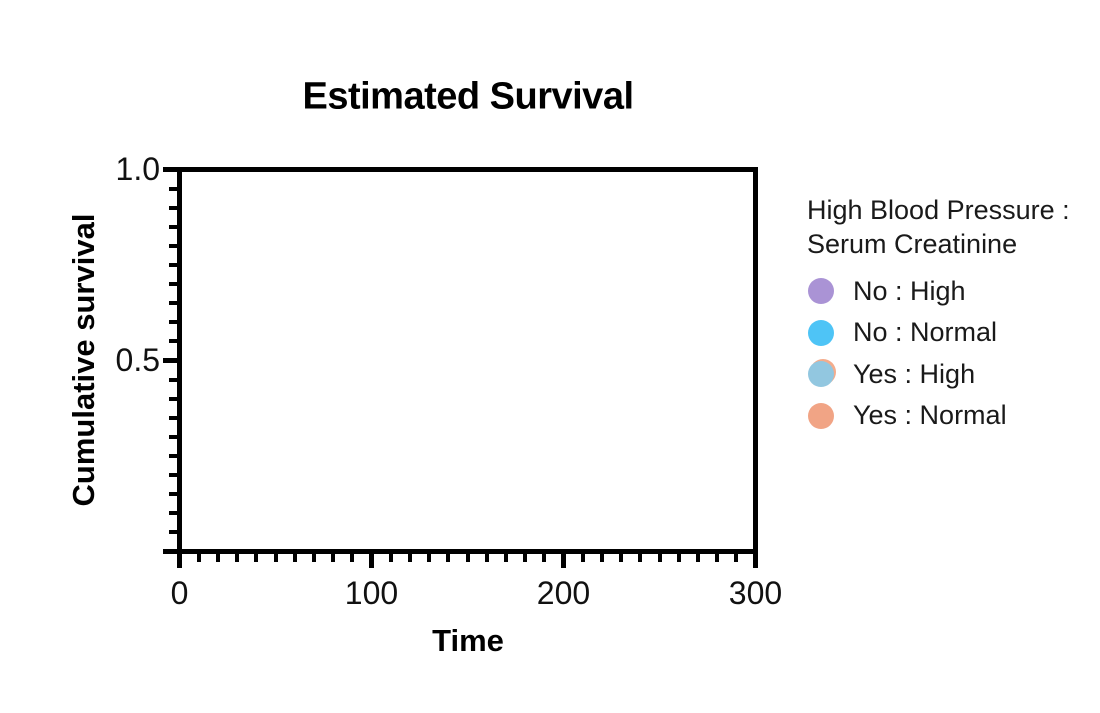 This screenshot has width=1100, height=713. I want to click on legend-title: High Blood Pressure : Serum Creatinine, so click(938, 227).